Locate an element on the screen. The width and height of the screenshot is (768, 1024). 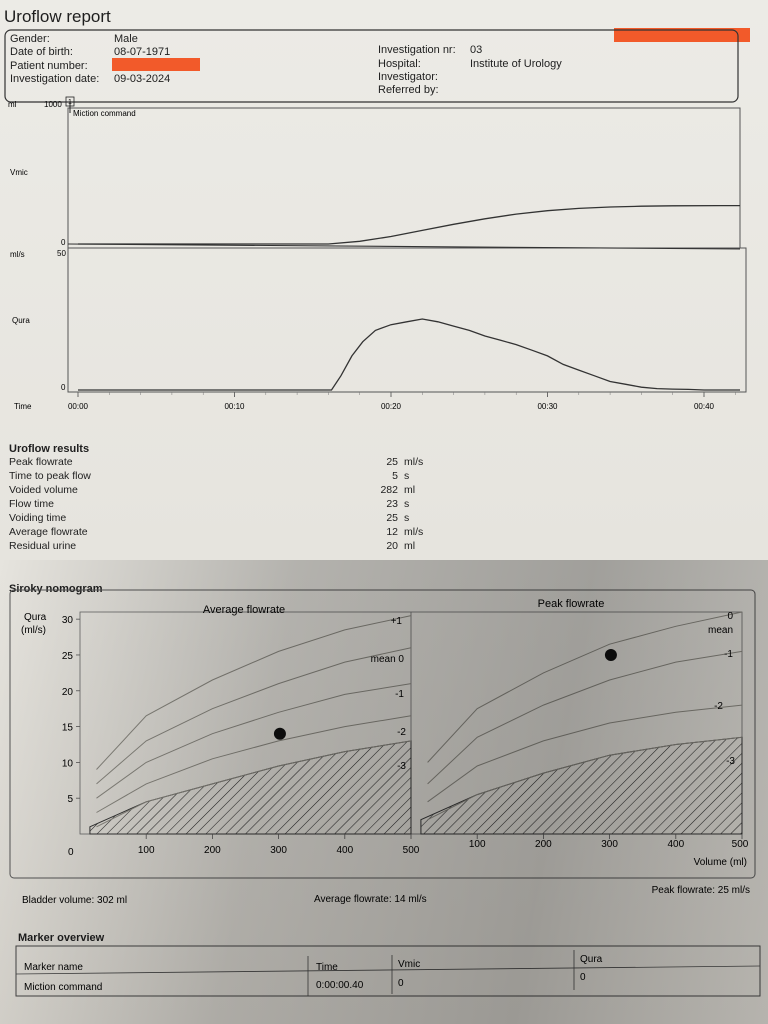
result-label: Time to peak flow is located at coordinates (50, 476).